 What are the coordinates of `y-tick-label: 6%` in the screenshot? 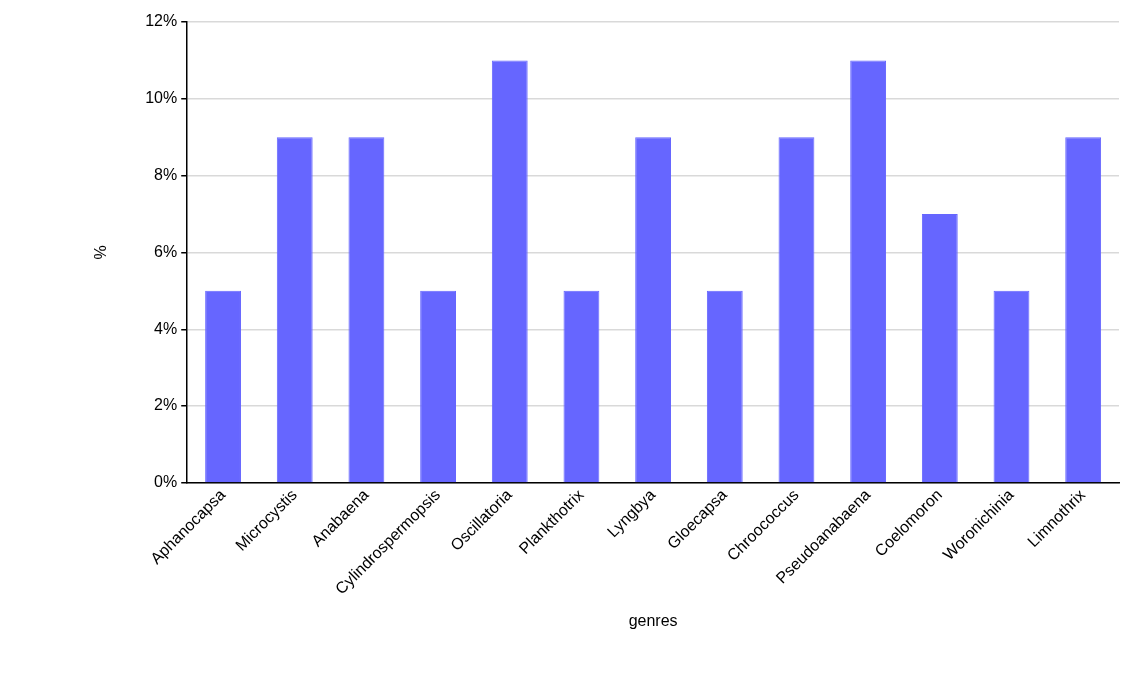 It's located at (166, 251).